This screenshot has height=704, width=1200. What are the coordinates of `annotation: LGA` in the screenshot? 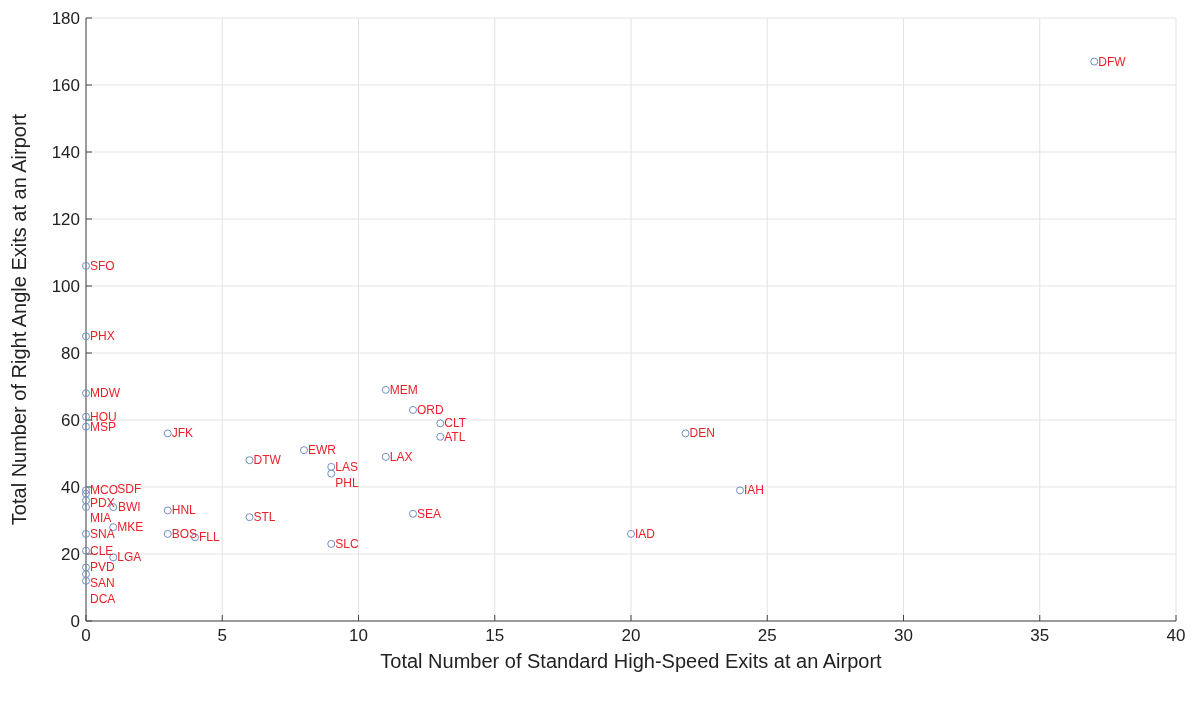 It's located at (129, 557).